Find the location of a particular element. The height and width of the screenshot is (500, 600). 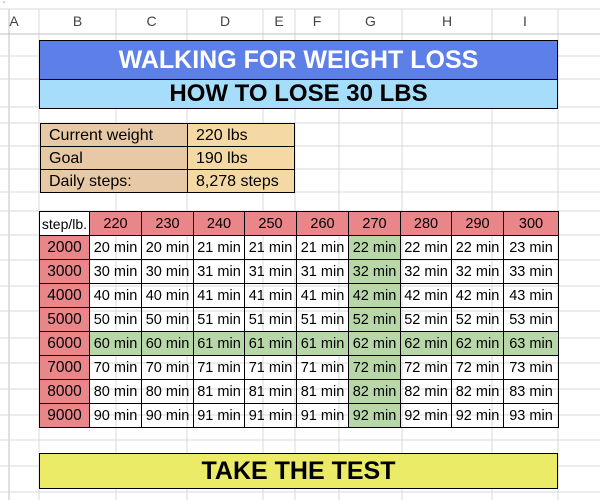

weight-header: 290 is located at coordinates (477, 223).